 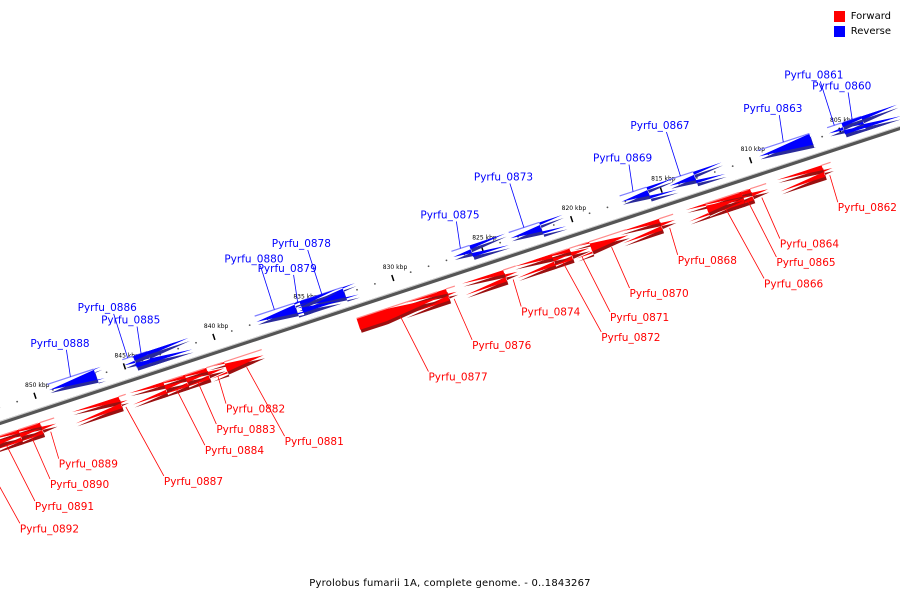 I want to click on gene-label-text: Pyrfu_0862, so click(x=867, y=208).